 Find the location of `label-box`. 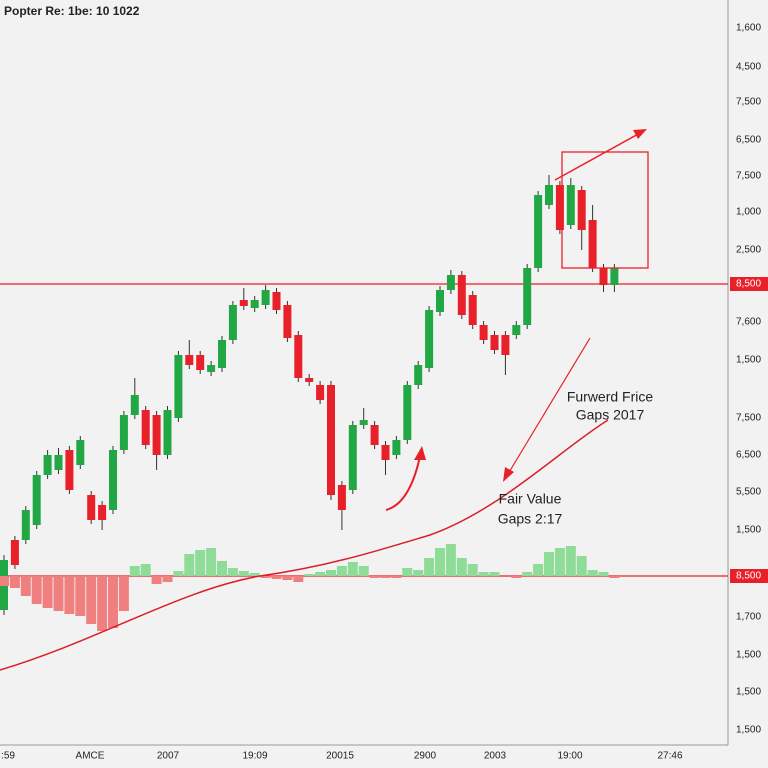

label-box is located at coordinates (749, 284).